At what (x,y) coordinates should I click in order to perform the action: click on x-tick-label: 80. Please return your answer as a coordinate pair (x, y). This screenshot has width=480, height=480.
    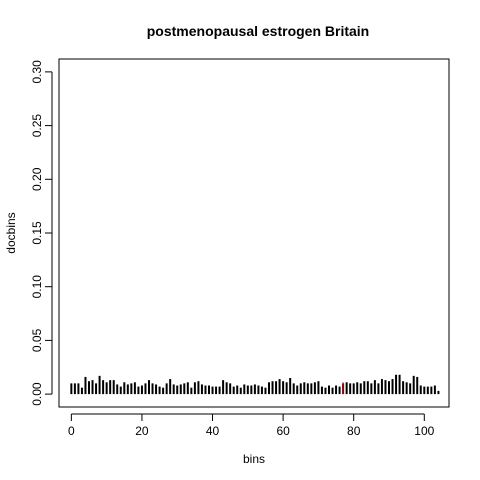
    Looking at the image, I should click on (354, 431).